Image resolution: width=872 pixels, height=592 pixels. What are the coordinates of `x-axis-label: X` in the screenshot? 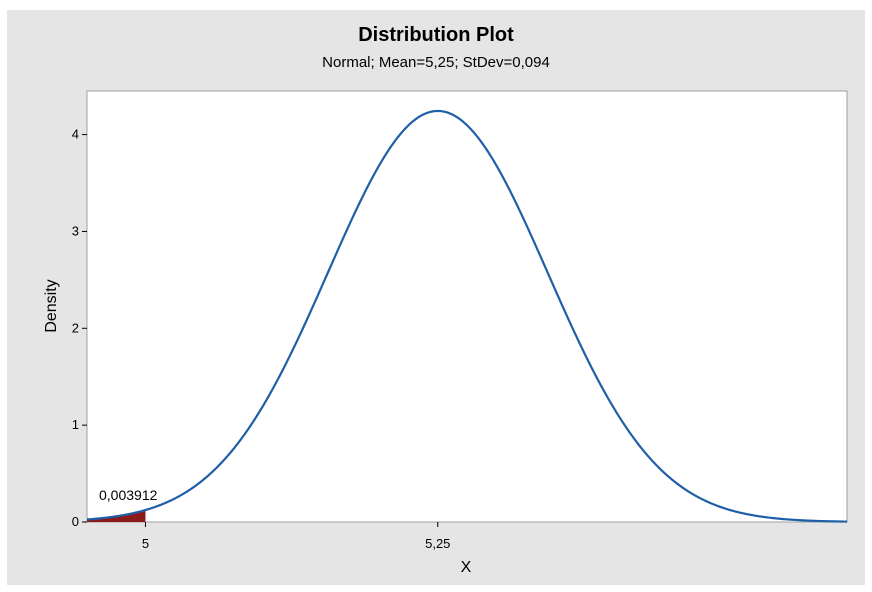 It's located at (466, 567).